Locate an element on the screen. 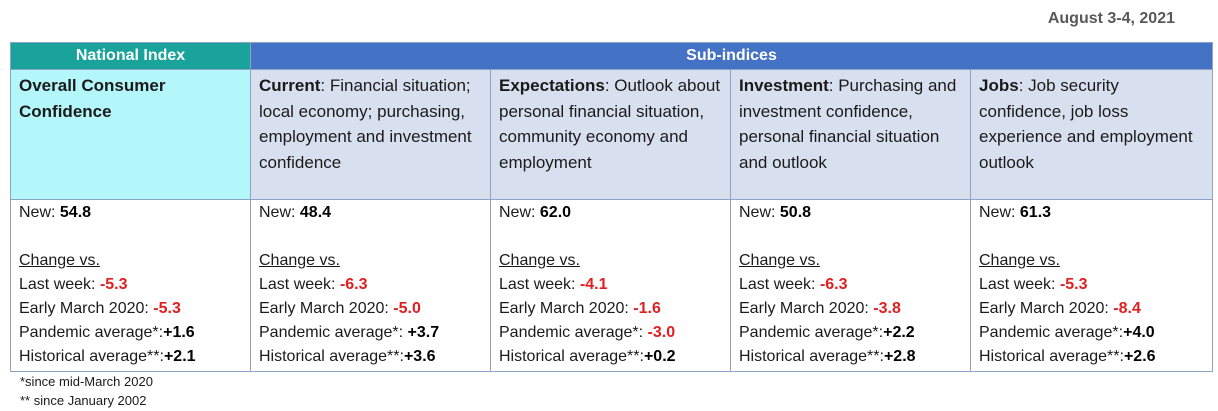 The height and width of the screenshot is (411, 1218). sub-indices-header: Sub-indices is located at coordinates (731, 56).